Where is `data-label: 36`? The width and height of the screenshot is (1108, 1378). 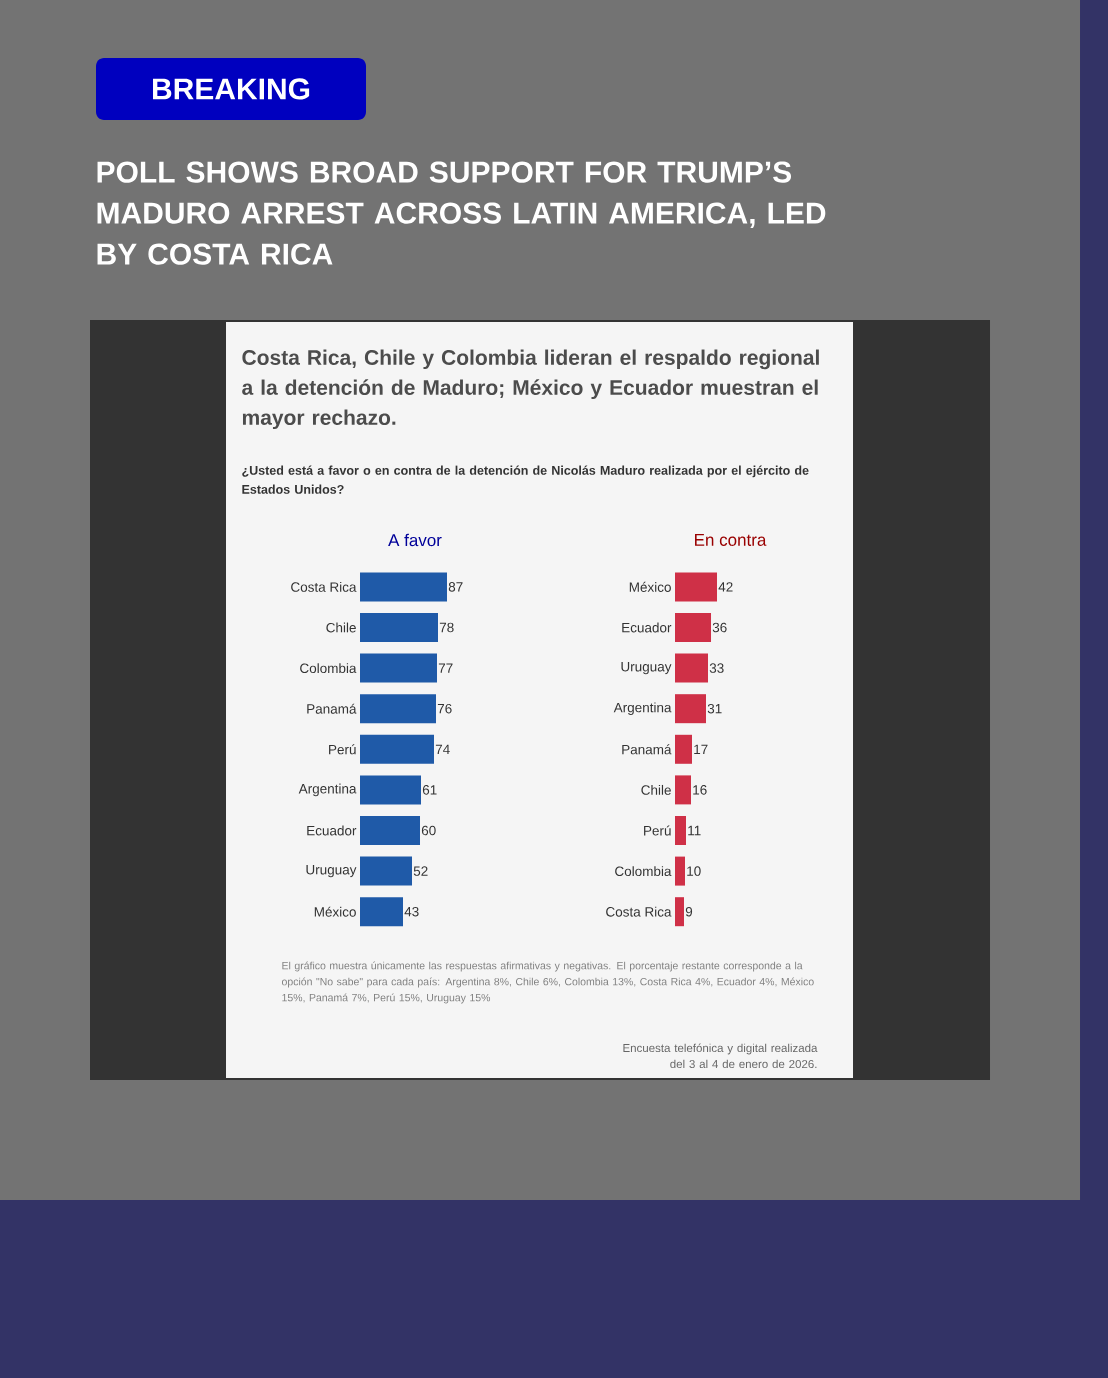 data-label: 36 is located at coordinates (719, 627).